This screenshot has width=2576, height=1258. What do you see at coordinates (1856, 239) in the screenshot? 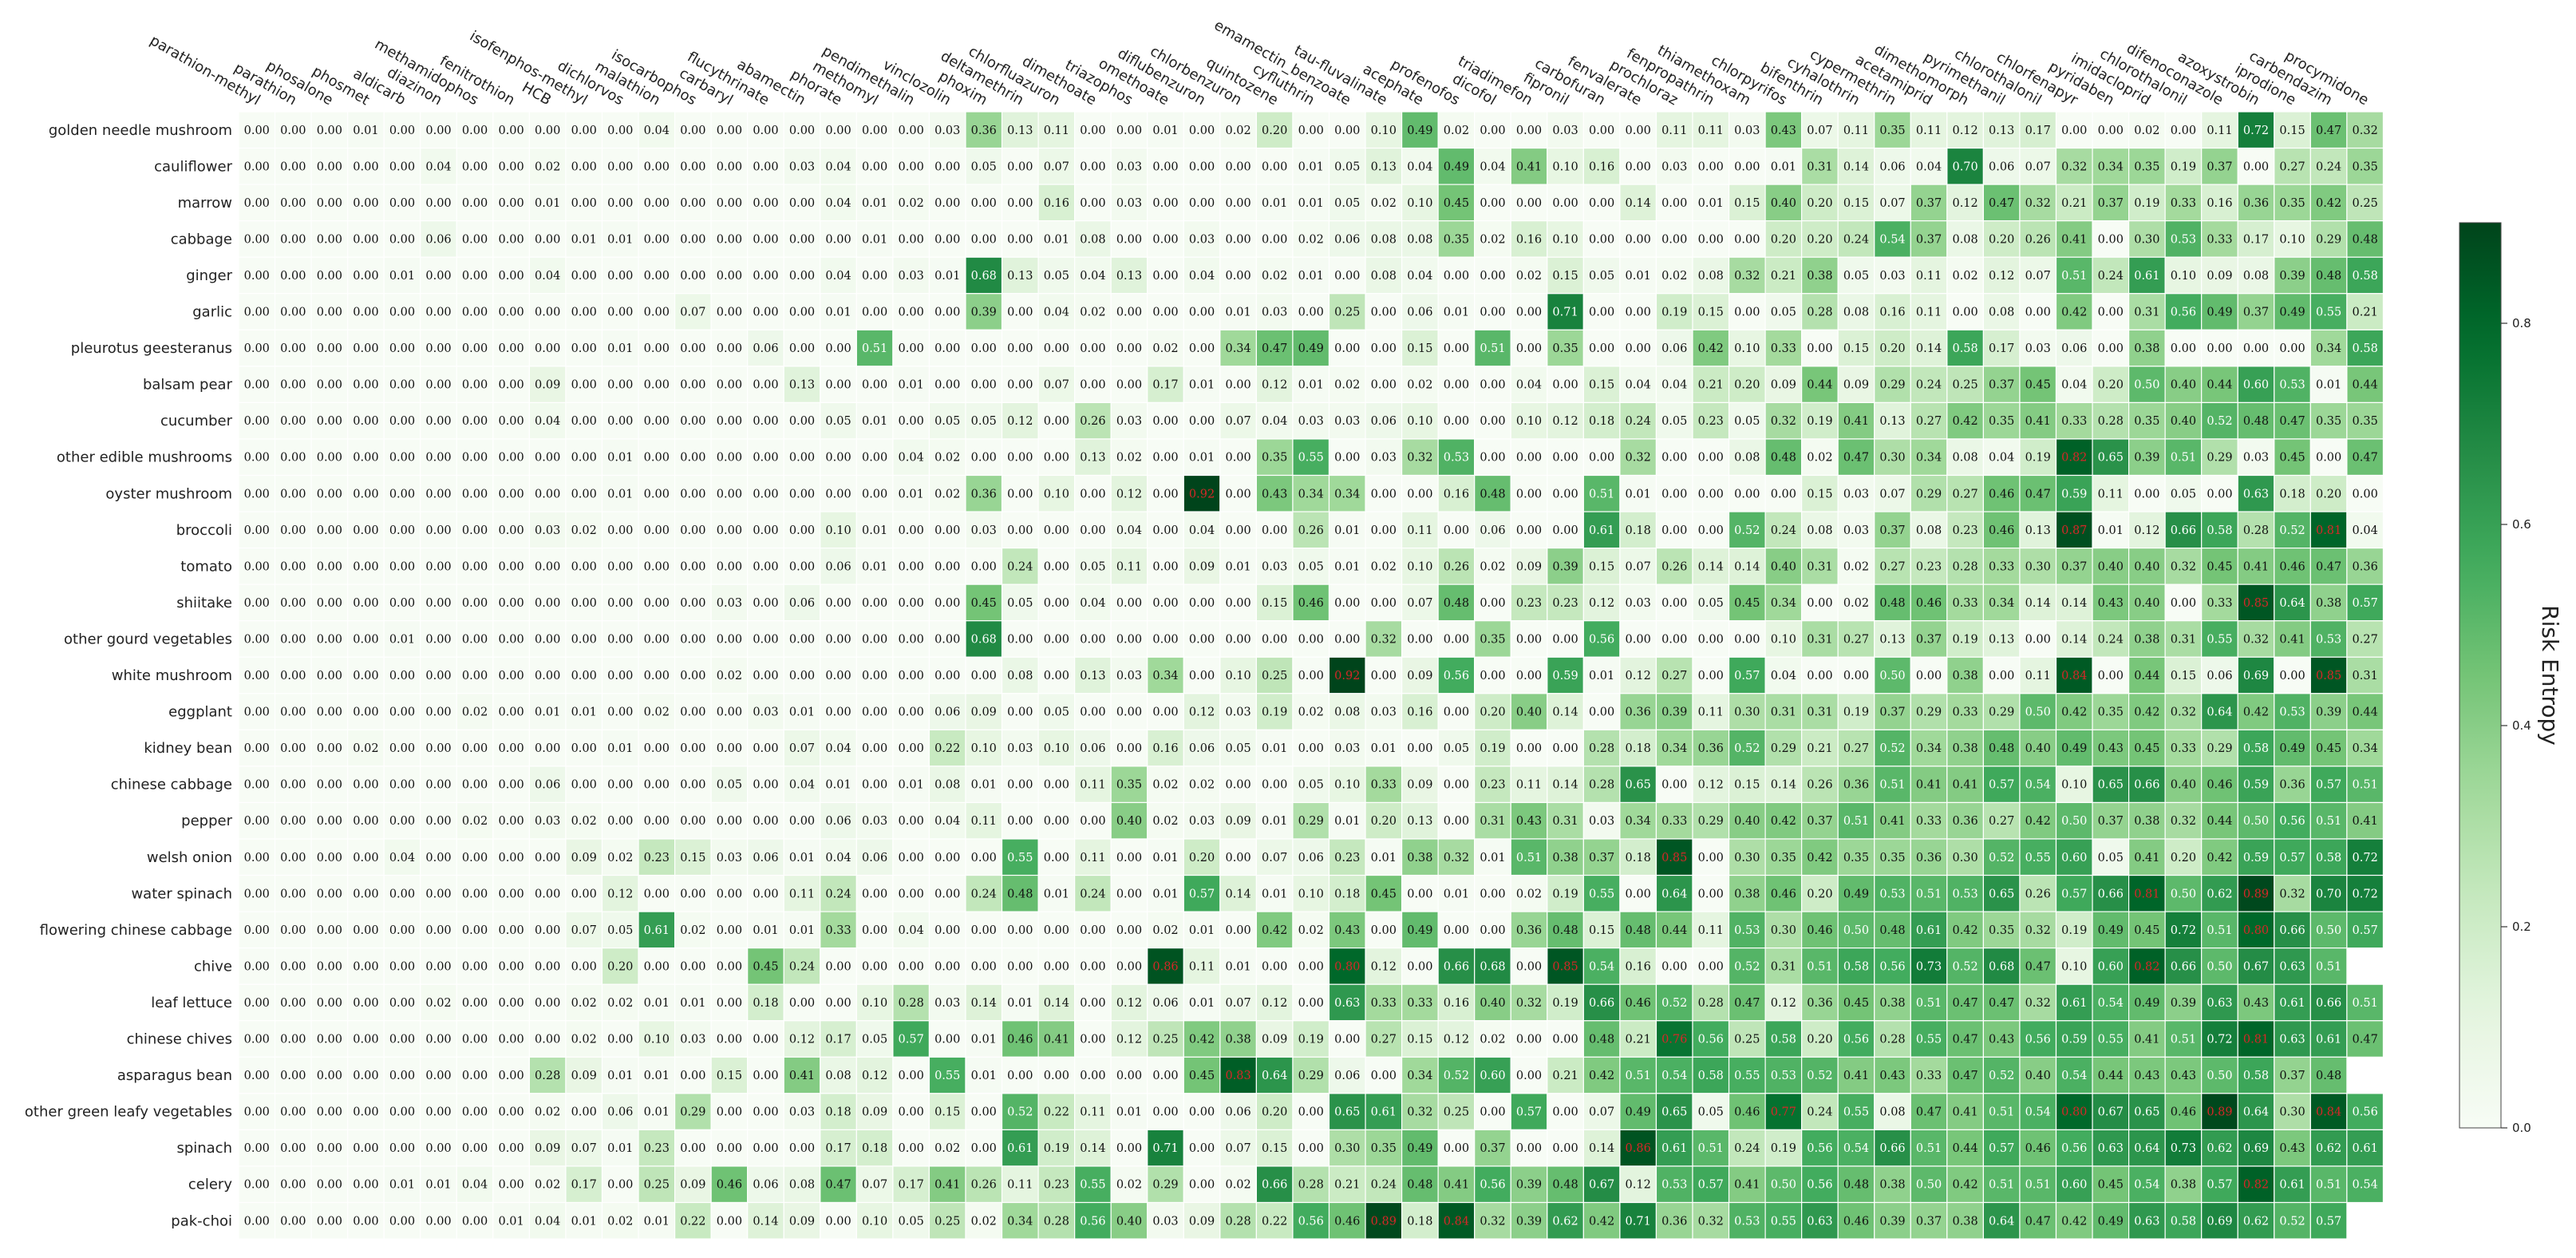
I see `cell-value-label: 0.24` at bounding box center [1856, 239].